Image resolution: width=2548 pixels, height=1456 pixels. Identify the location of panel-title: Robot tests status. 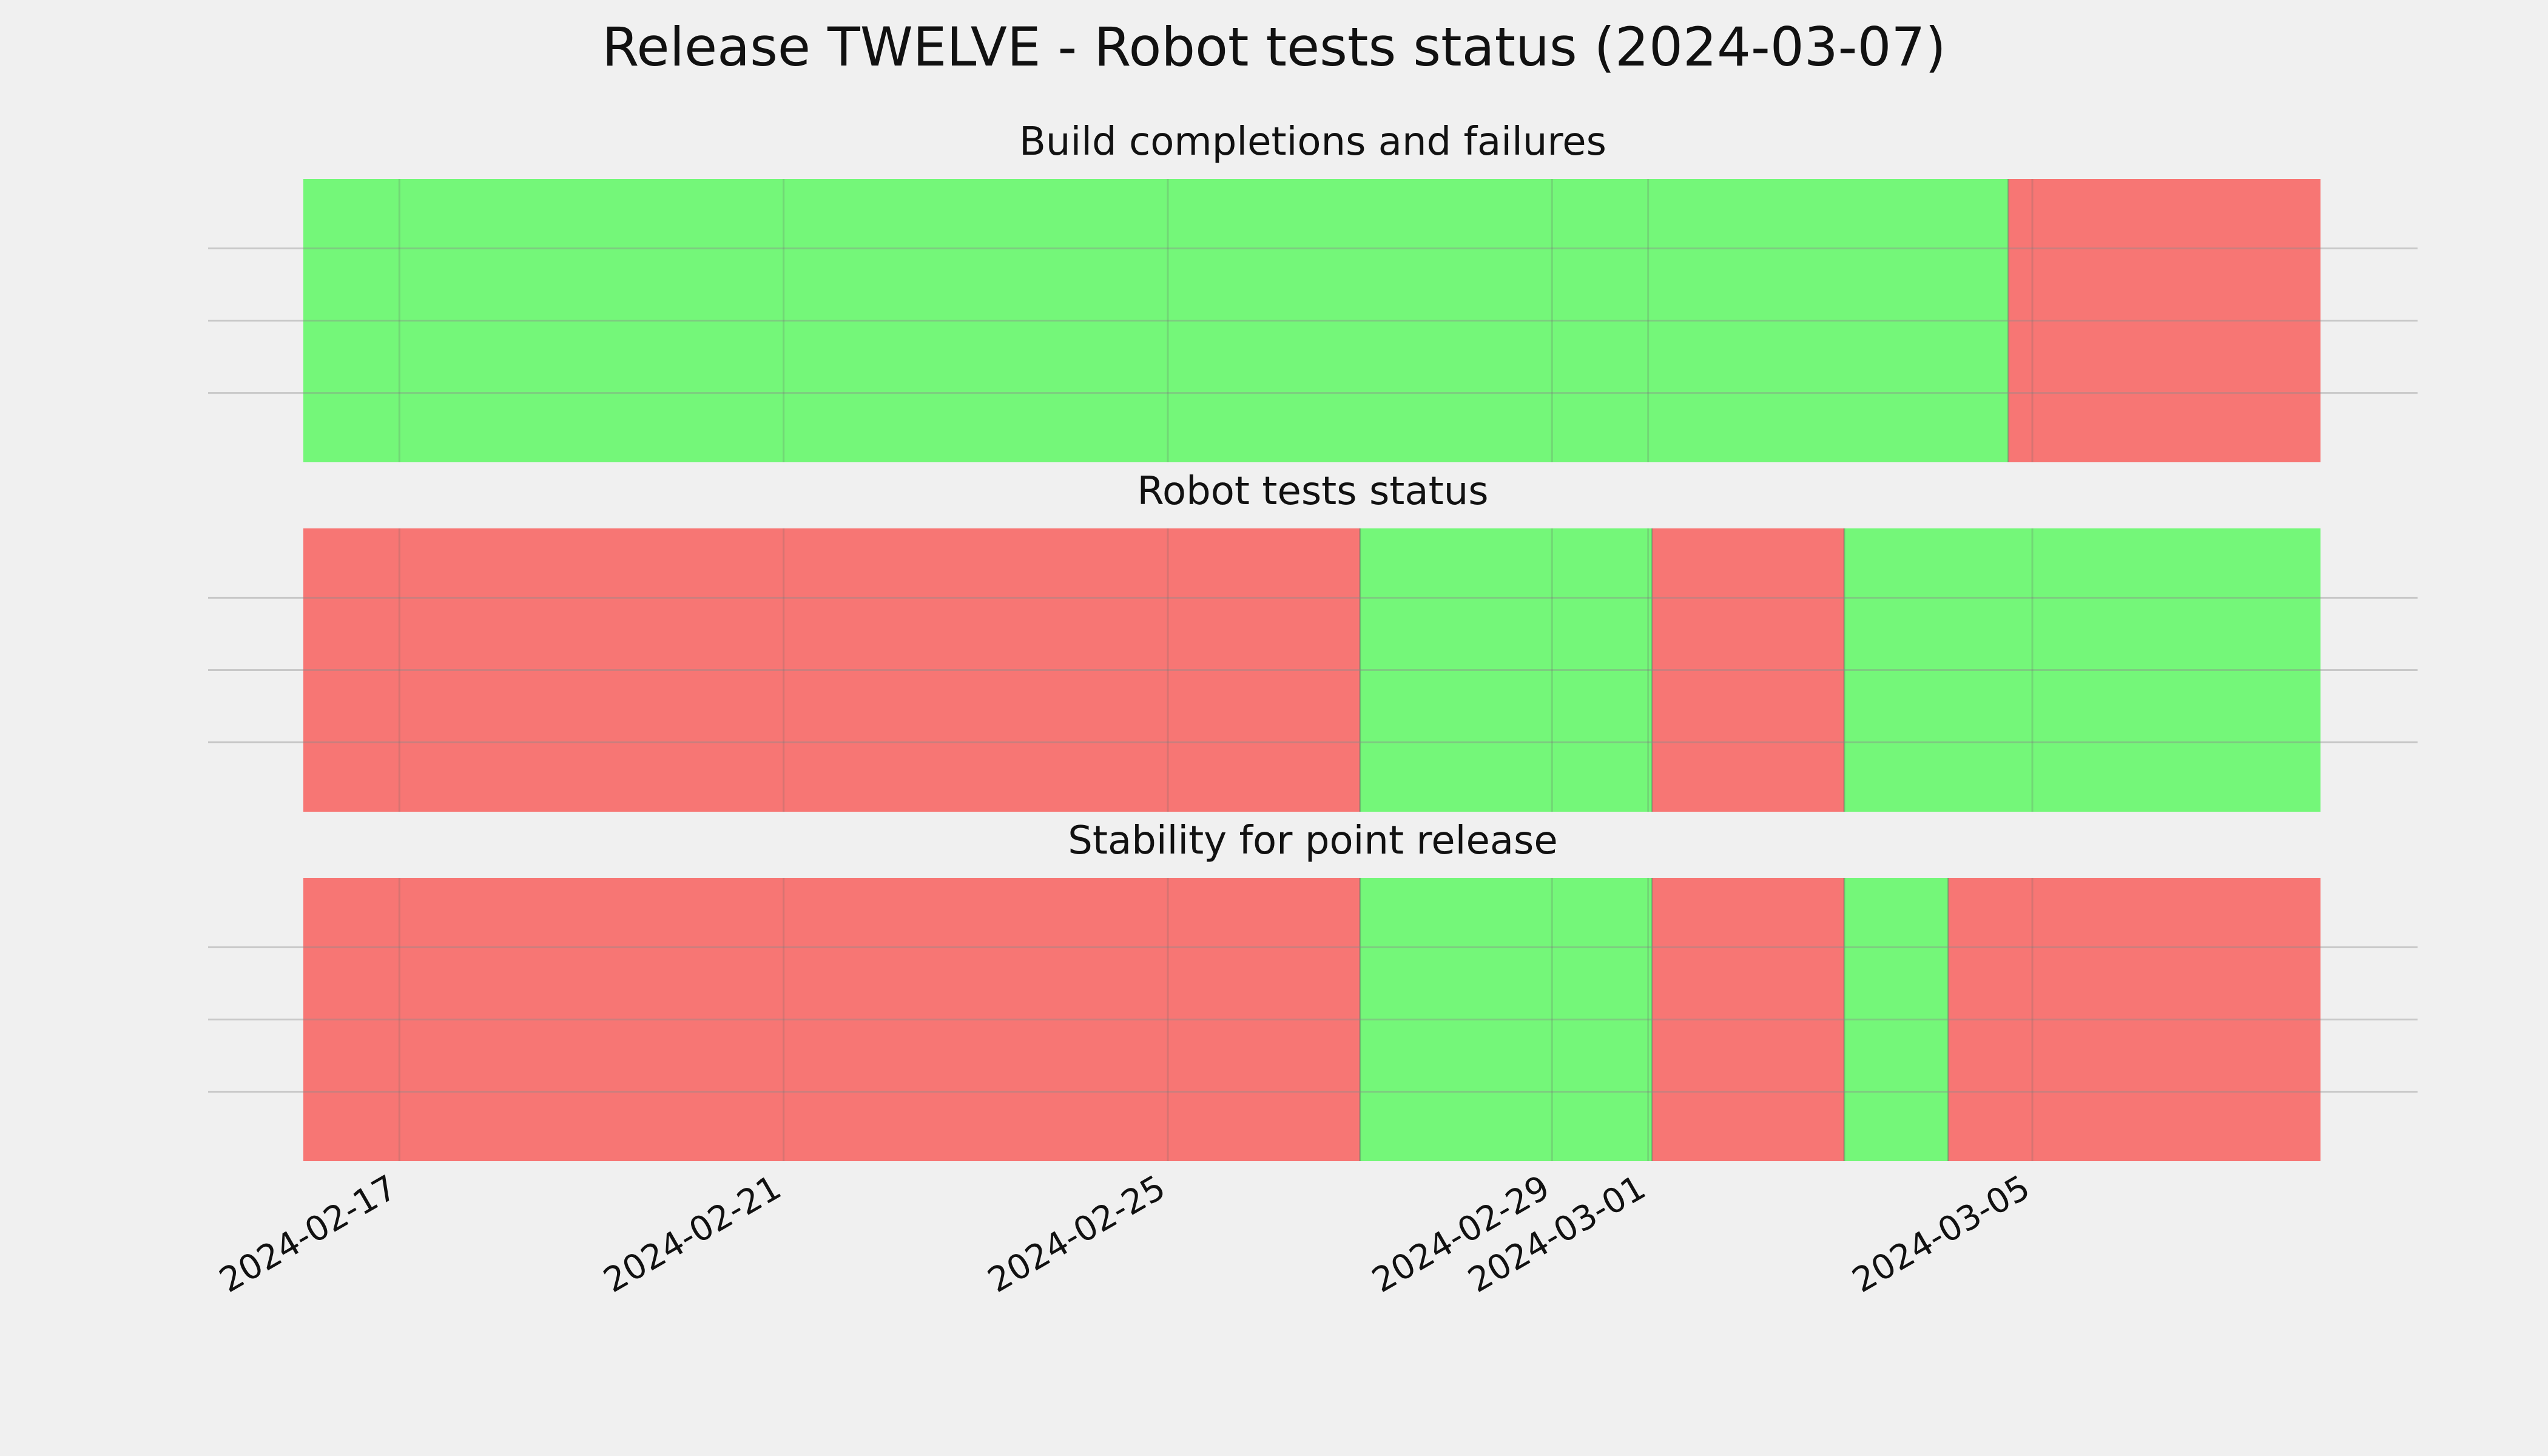
(1312, 491).